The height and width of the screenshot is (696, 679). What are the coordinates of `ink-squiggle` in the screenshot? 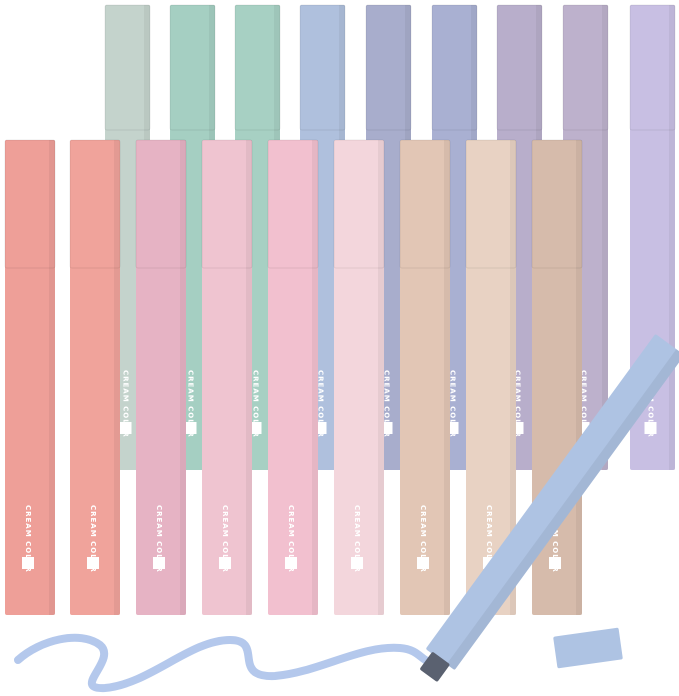 It's located at (231, 663).